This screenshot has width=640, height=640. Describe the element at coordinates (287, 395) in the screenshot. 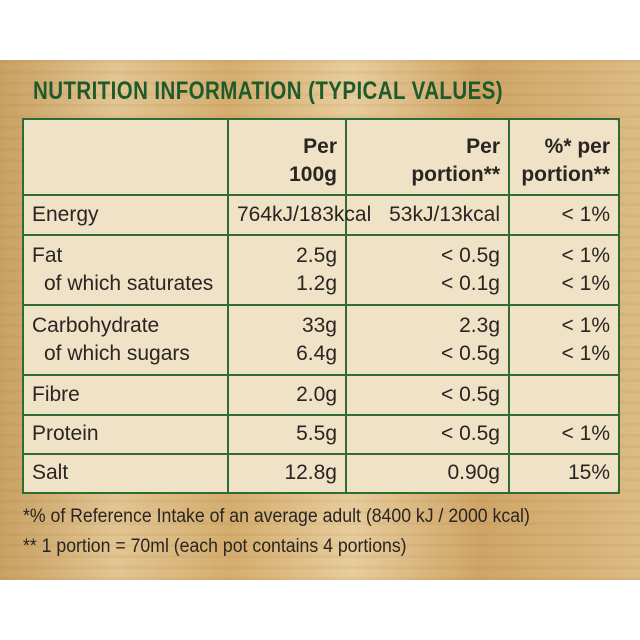

I see `value-per-100g-cell: 2.0g` at that location.